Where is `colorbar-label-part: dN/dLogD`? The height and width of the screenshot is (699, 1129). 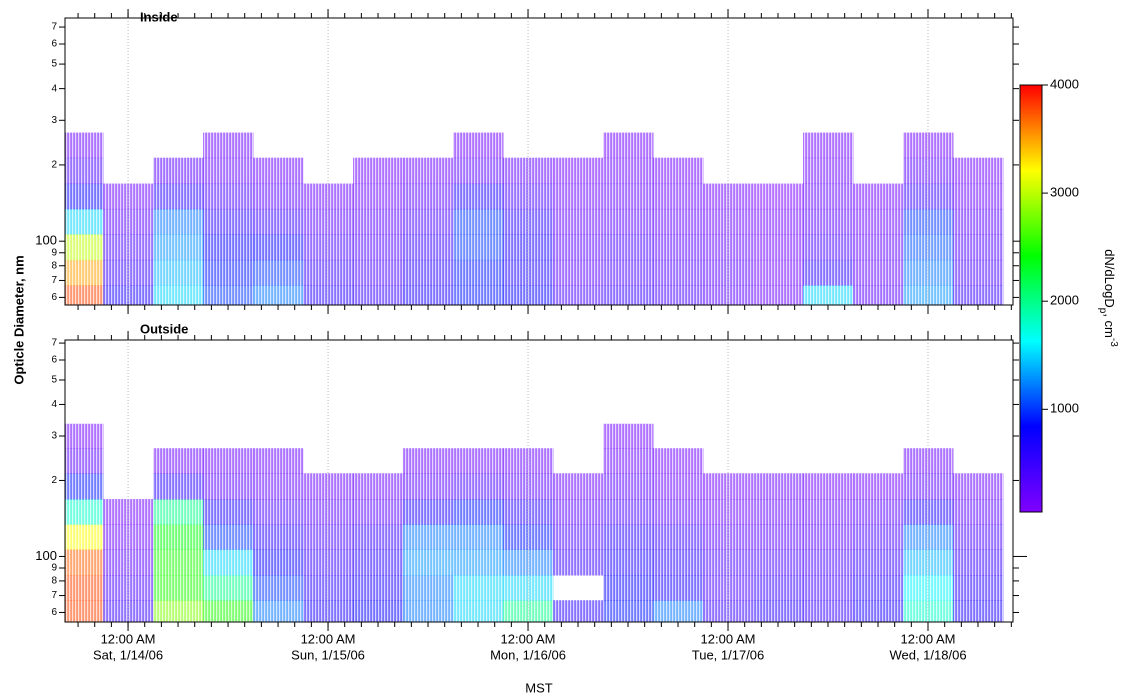
colorbar-label-part: dN/dLogD is located at coordinates (1109, 278).